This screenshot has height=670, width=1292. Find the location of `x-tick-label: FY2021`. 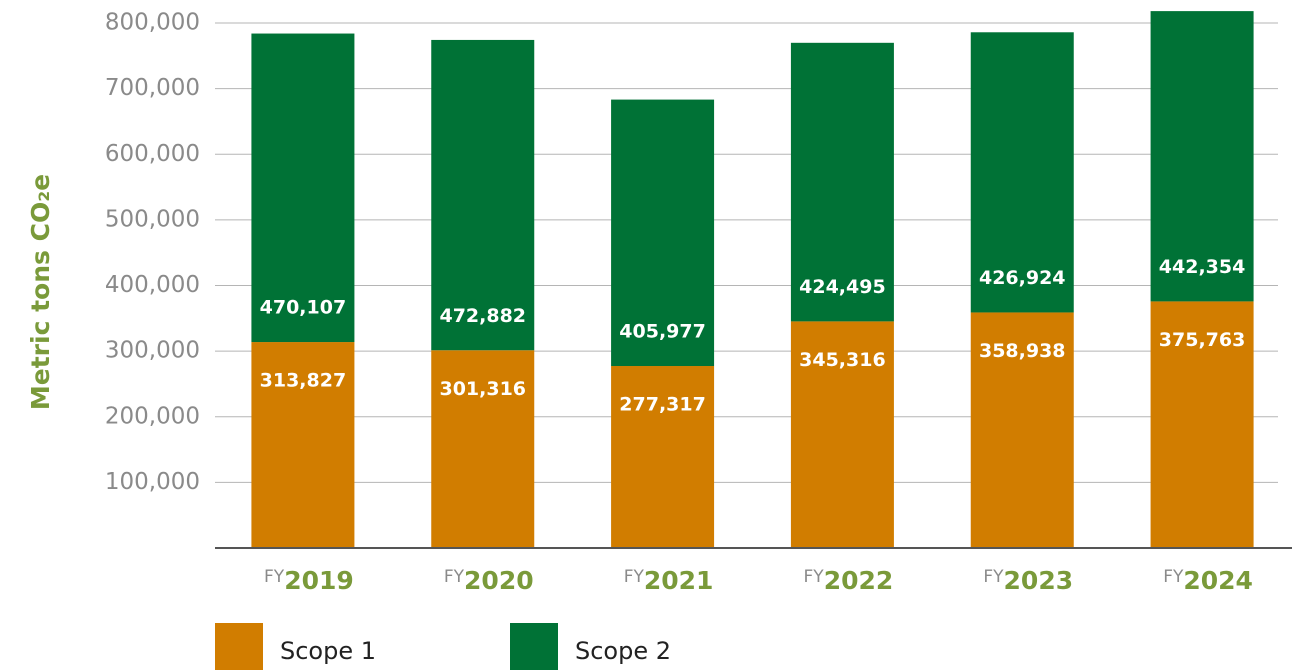

x-tick-label: FY2021 is located at coordinates (669, 580).